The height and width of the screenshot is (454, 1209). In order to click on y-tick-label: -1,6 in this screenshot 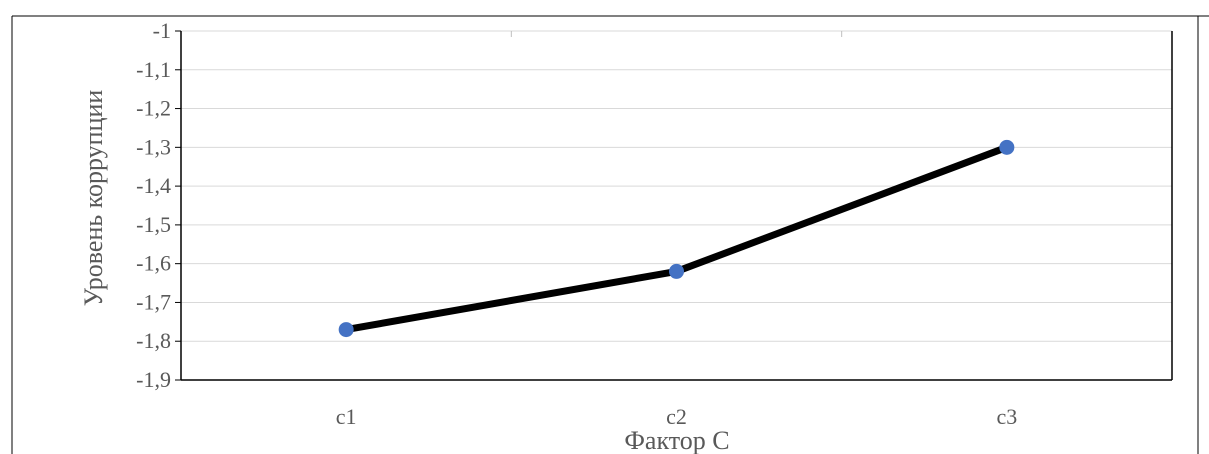, I will do `click(153, 263)`.